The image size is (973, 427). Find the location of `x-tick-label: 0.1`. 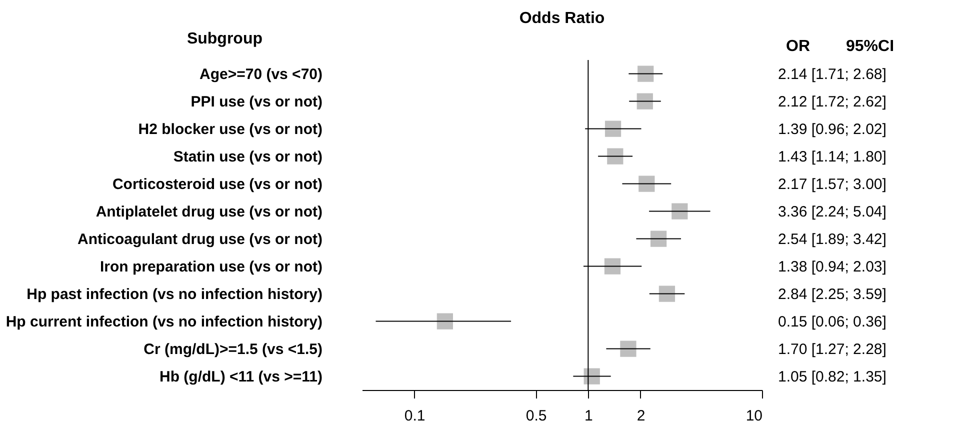

x-tick-label: 0.1 is located at coordinates (415, 416).